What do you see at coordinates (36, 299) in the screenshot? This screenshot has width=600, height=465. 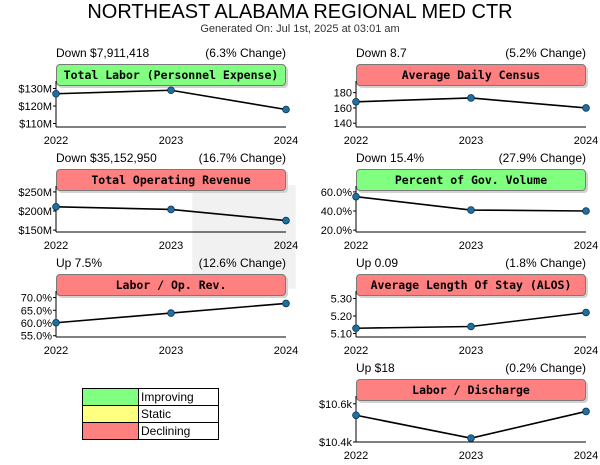 I see `chart-5-y-tick-label: 70.0%` at bounding box center [36, 299].